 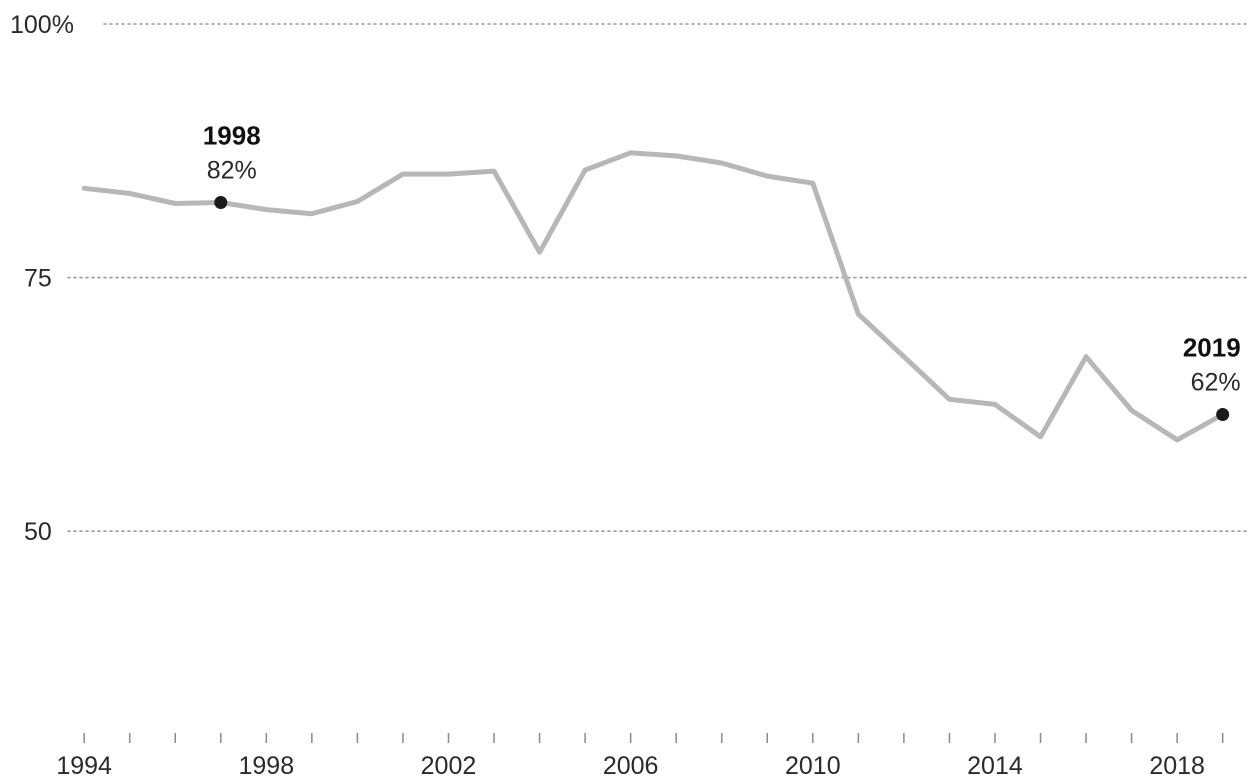 I want to click on x-tick-label: 2014, so click(x=995, y=766).